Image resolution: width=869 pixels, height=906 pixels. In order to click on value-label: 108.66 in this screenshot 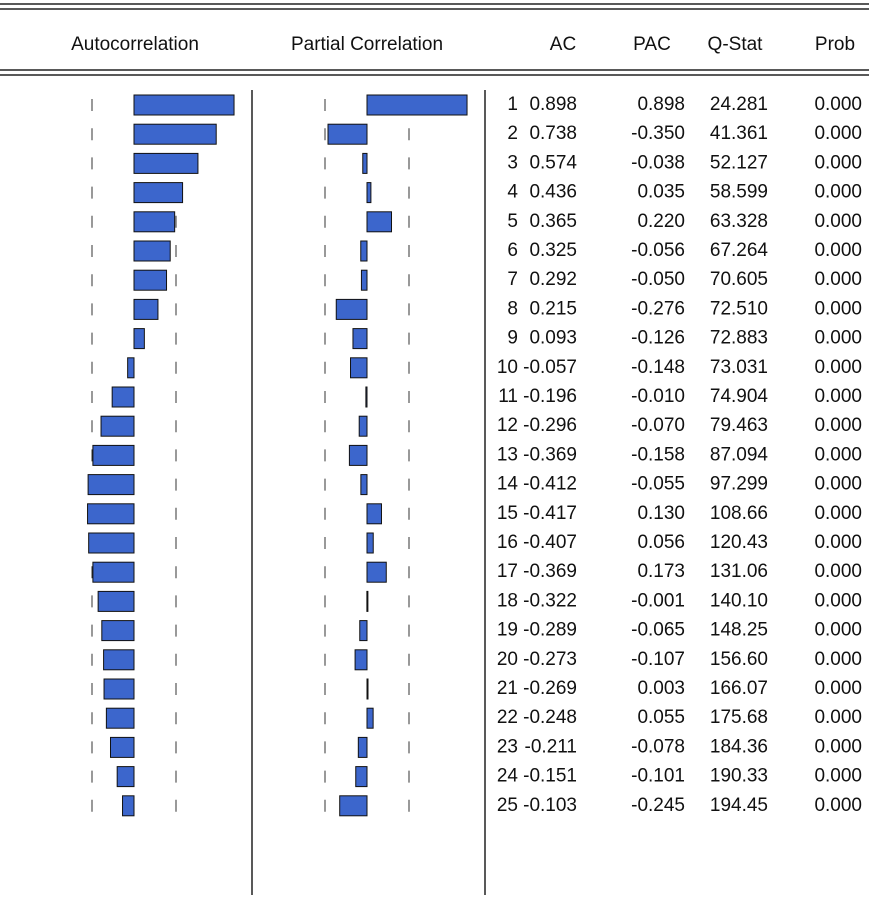, I will do `click(739, 513)`.